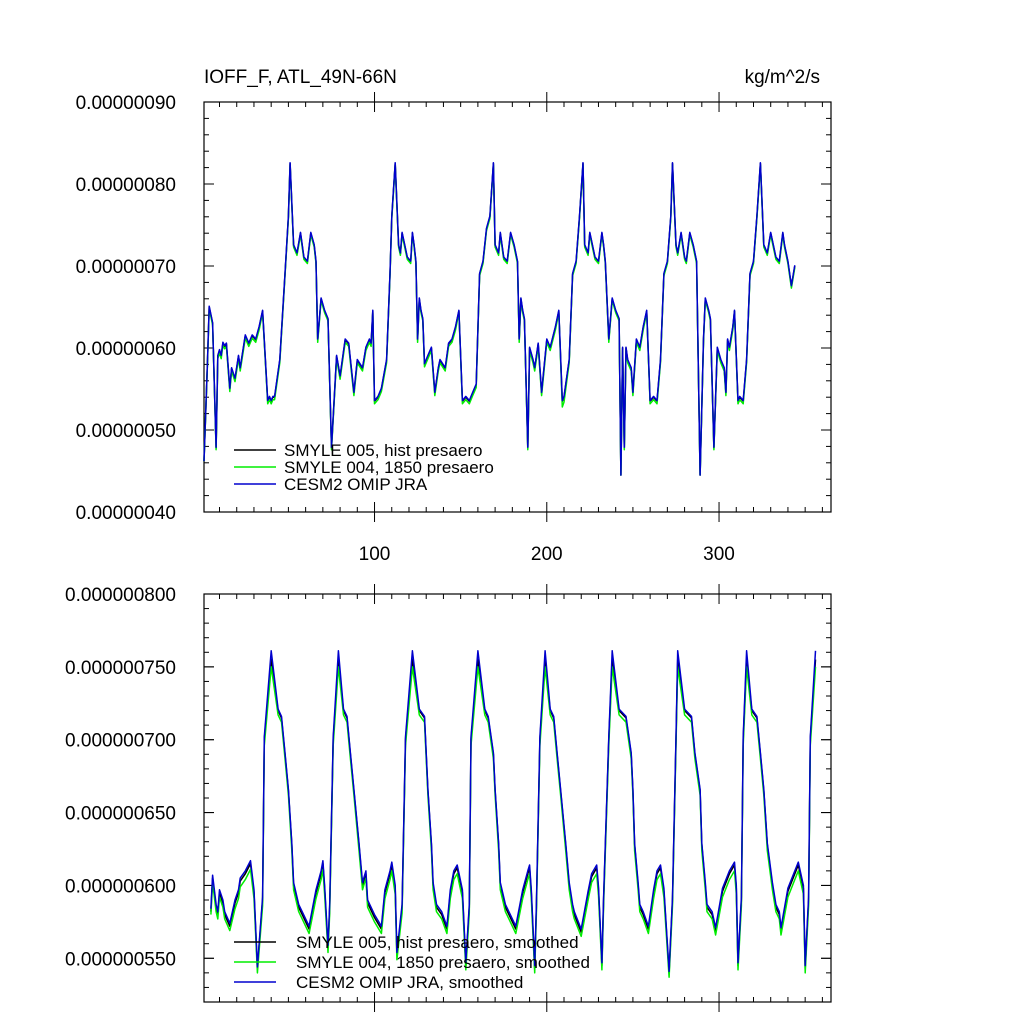 This screenshot has height=1029, width=1024. What do you see at coordinates (126, 349) in the screenshot?
I see `y-tick-label: 0.00000060` at bounding box center [126, 349].